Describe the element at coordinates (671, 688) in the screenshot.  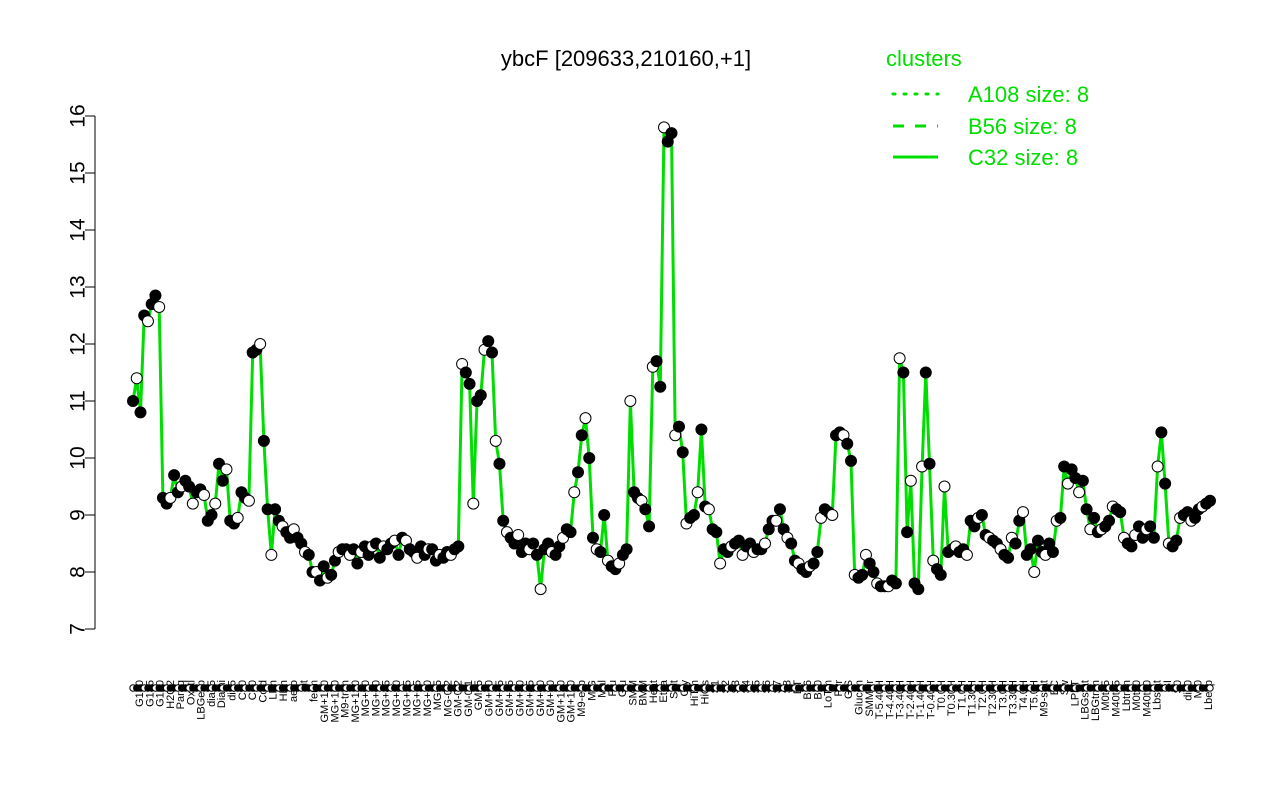
I see `x-rug-markers` at that location.